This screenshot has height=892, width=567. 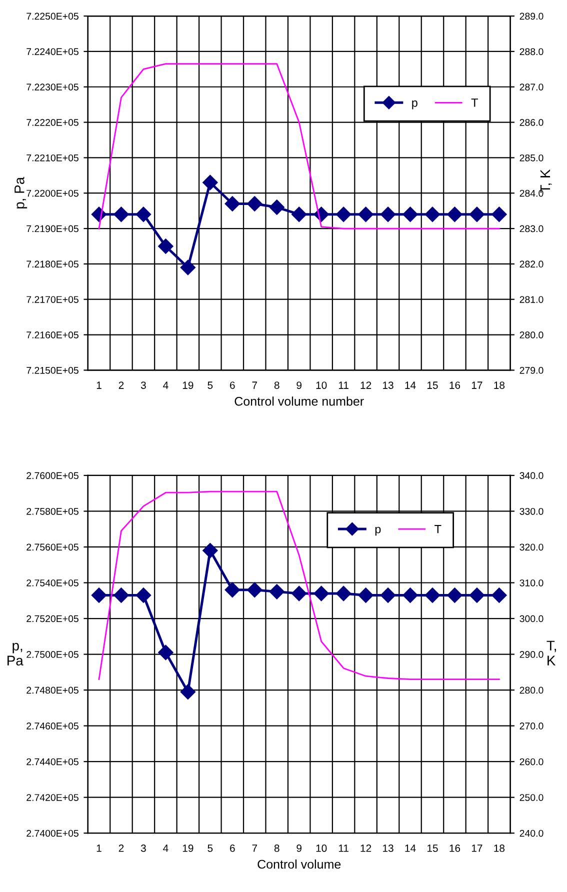 I want to click on x-tick-label: 7, so click(x=254, y=848).